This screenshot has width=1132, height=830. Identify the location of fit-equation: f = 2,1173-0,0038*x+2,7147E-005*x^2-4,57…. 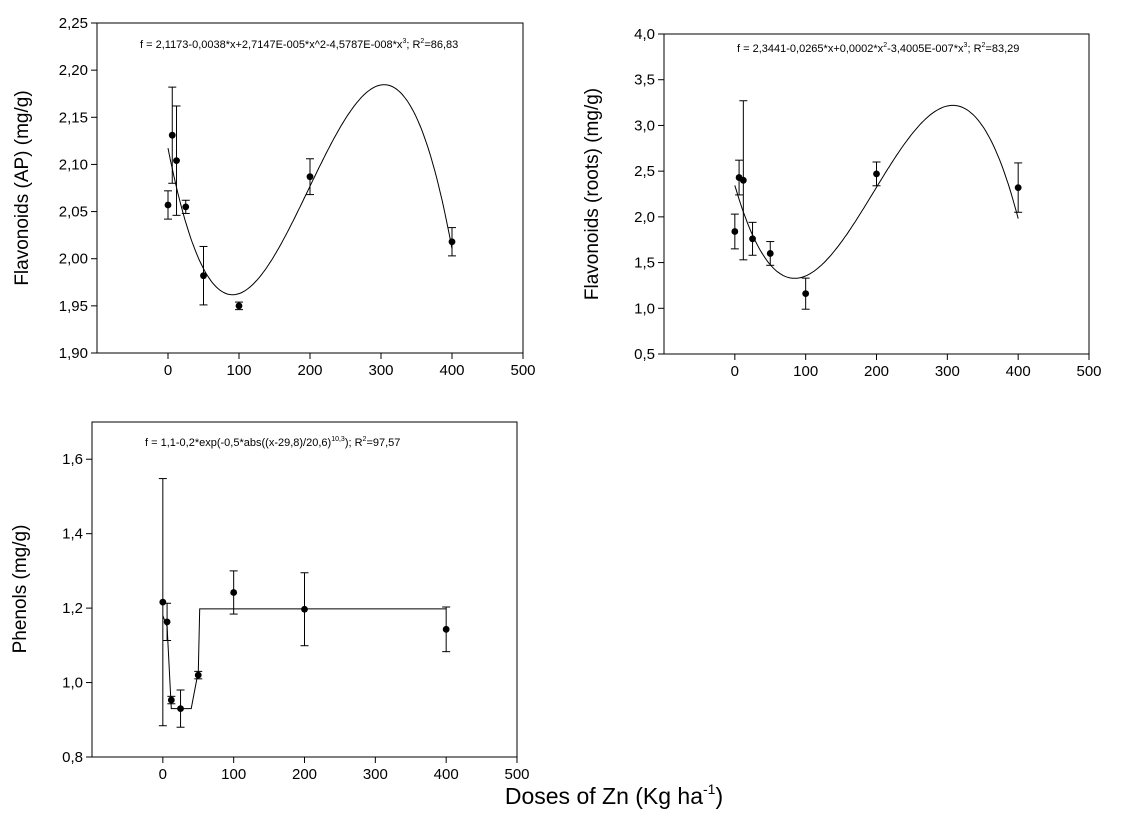
(299, 44).